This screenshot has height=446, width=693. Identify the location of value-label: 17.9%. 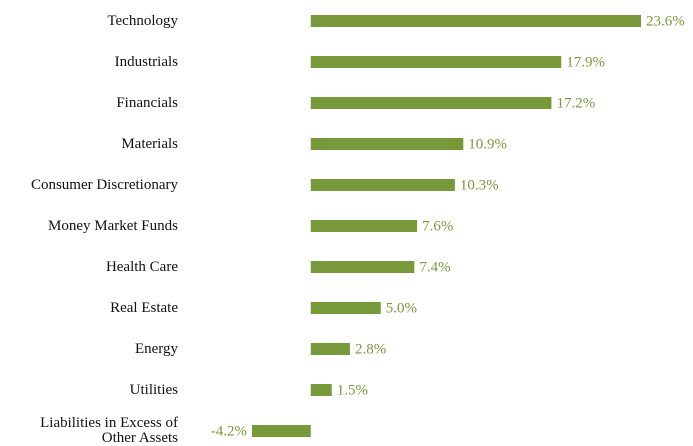
(585, 62).